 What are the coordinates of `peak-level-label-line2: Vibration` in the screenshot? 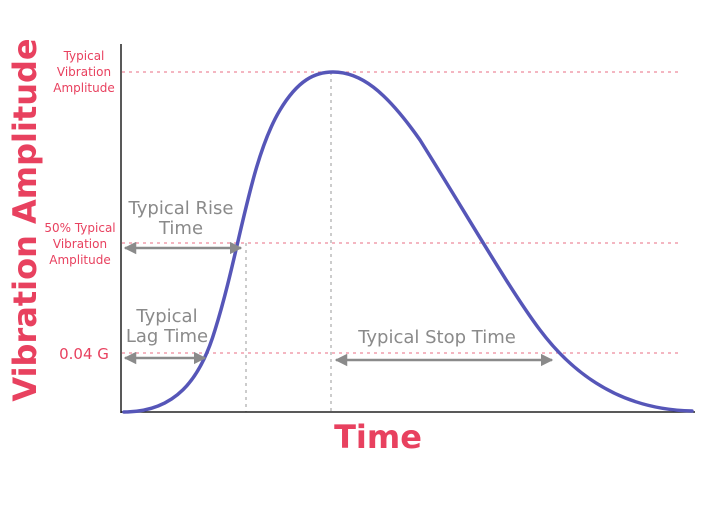 It's located at (84, 72).